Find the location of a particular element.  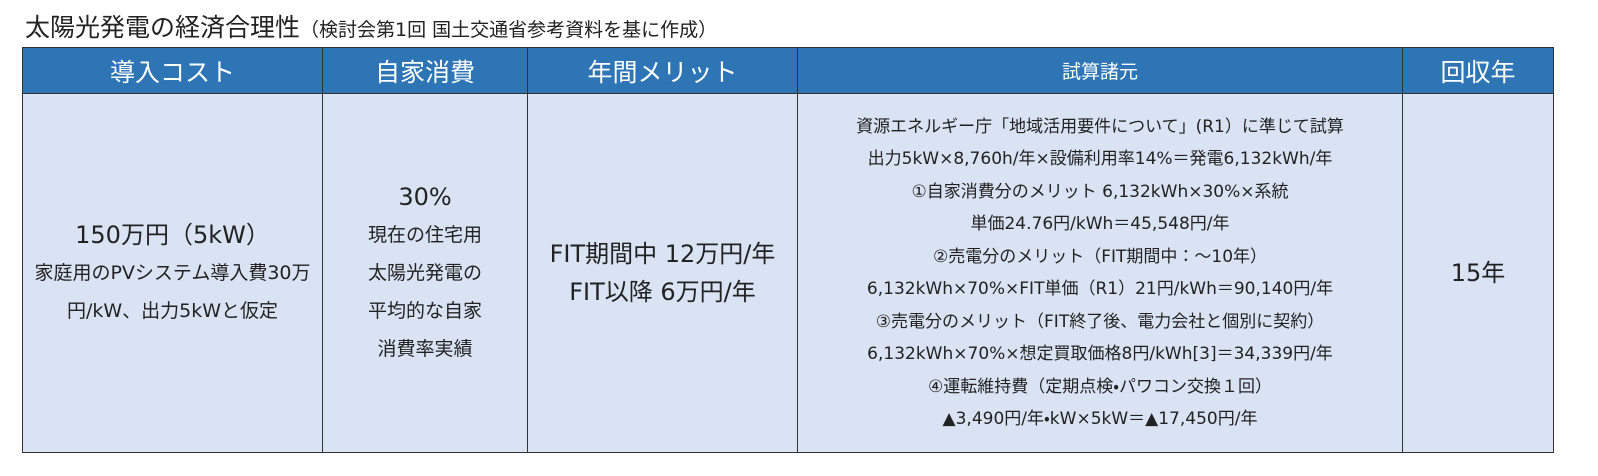

calc-line: 6,132kWh×70%×FIT単価（R1）21円/kWh＝90,140円/年 is located at coordinates (1100, 289).